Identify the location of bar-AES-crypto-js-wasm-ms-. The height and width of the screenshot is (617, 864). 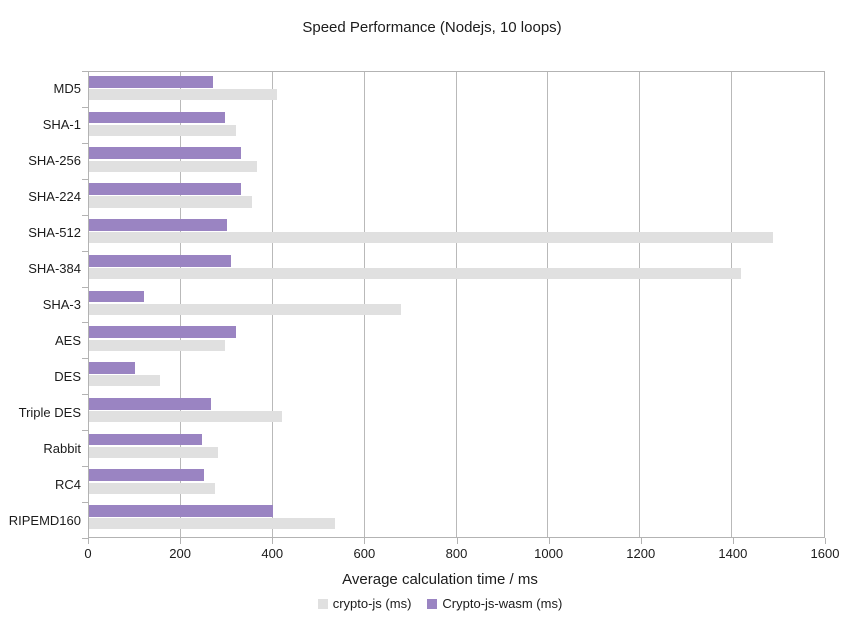
(162, 332).